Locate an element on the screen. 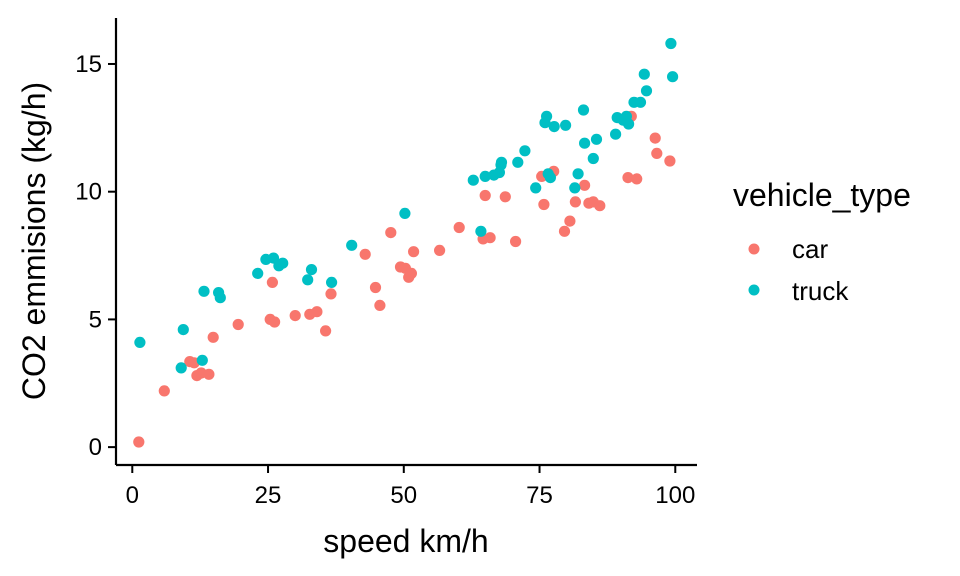 The height and width of the screenshot is (576, 960). x-axis-title: speed km/h is located at coordinates (405, 541).